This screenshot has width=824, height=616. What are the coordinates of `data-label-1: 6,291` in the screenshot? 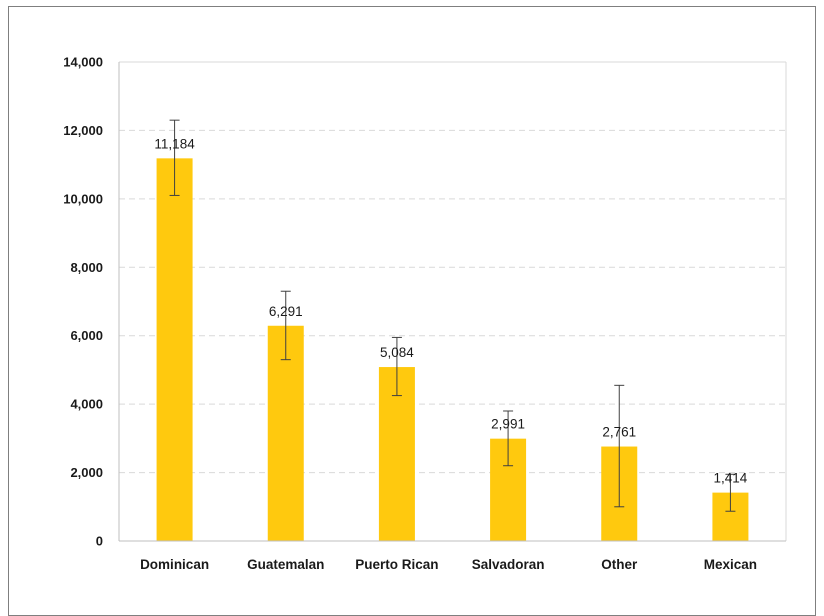 It's located at (286, 311).